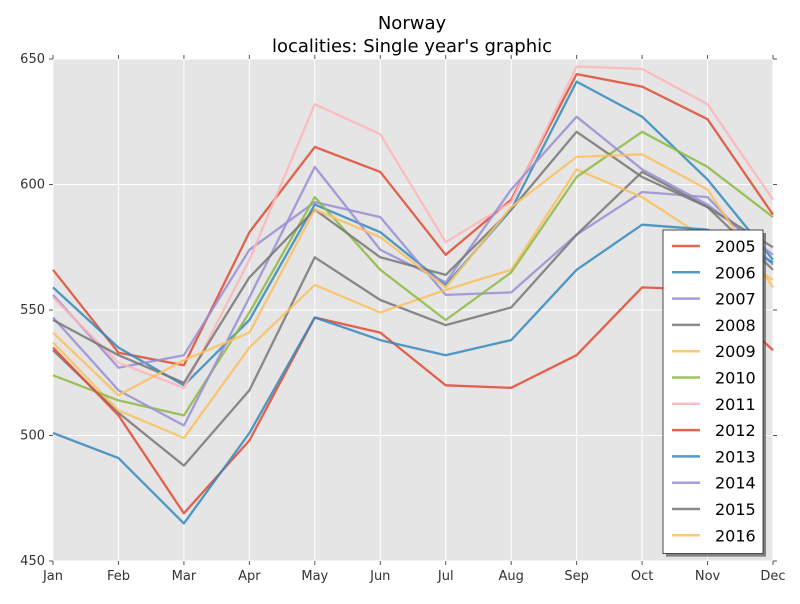  Describe the element at coordinates (735, 404) in the screenshot. I see `legend-label-2011: 2011` at that location.